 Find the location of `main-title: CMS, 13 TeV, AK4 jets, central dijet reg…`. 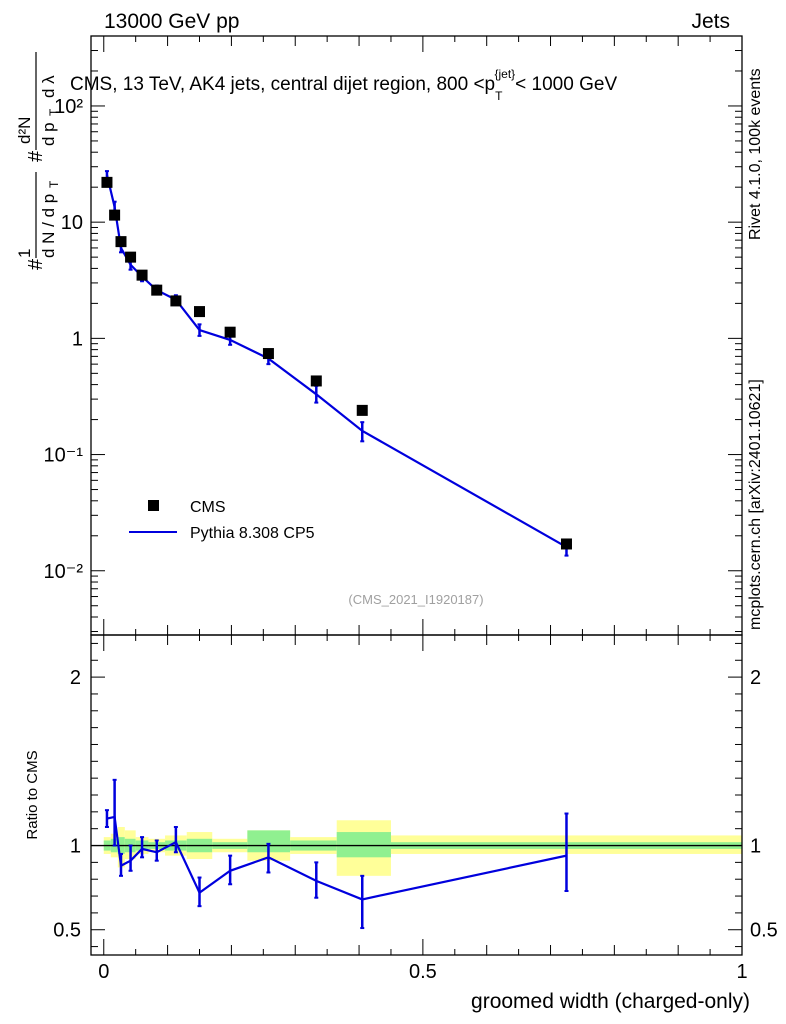

main-title: CMS, 13 TeV, AK4 jets, central dijet reg… is located at coordinates (343, 85).